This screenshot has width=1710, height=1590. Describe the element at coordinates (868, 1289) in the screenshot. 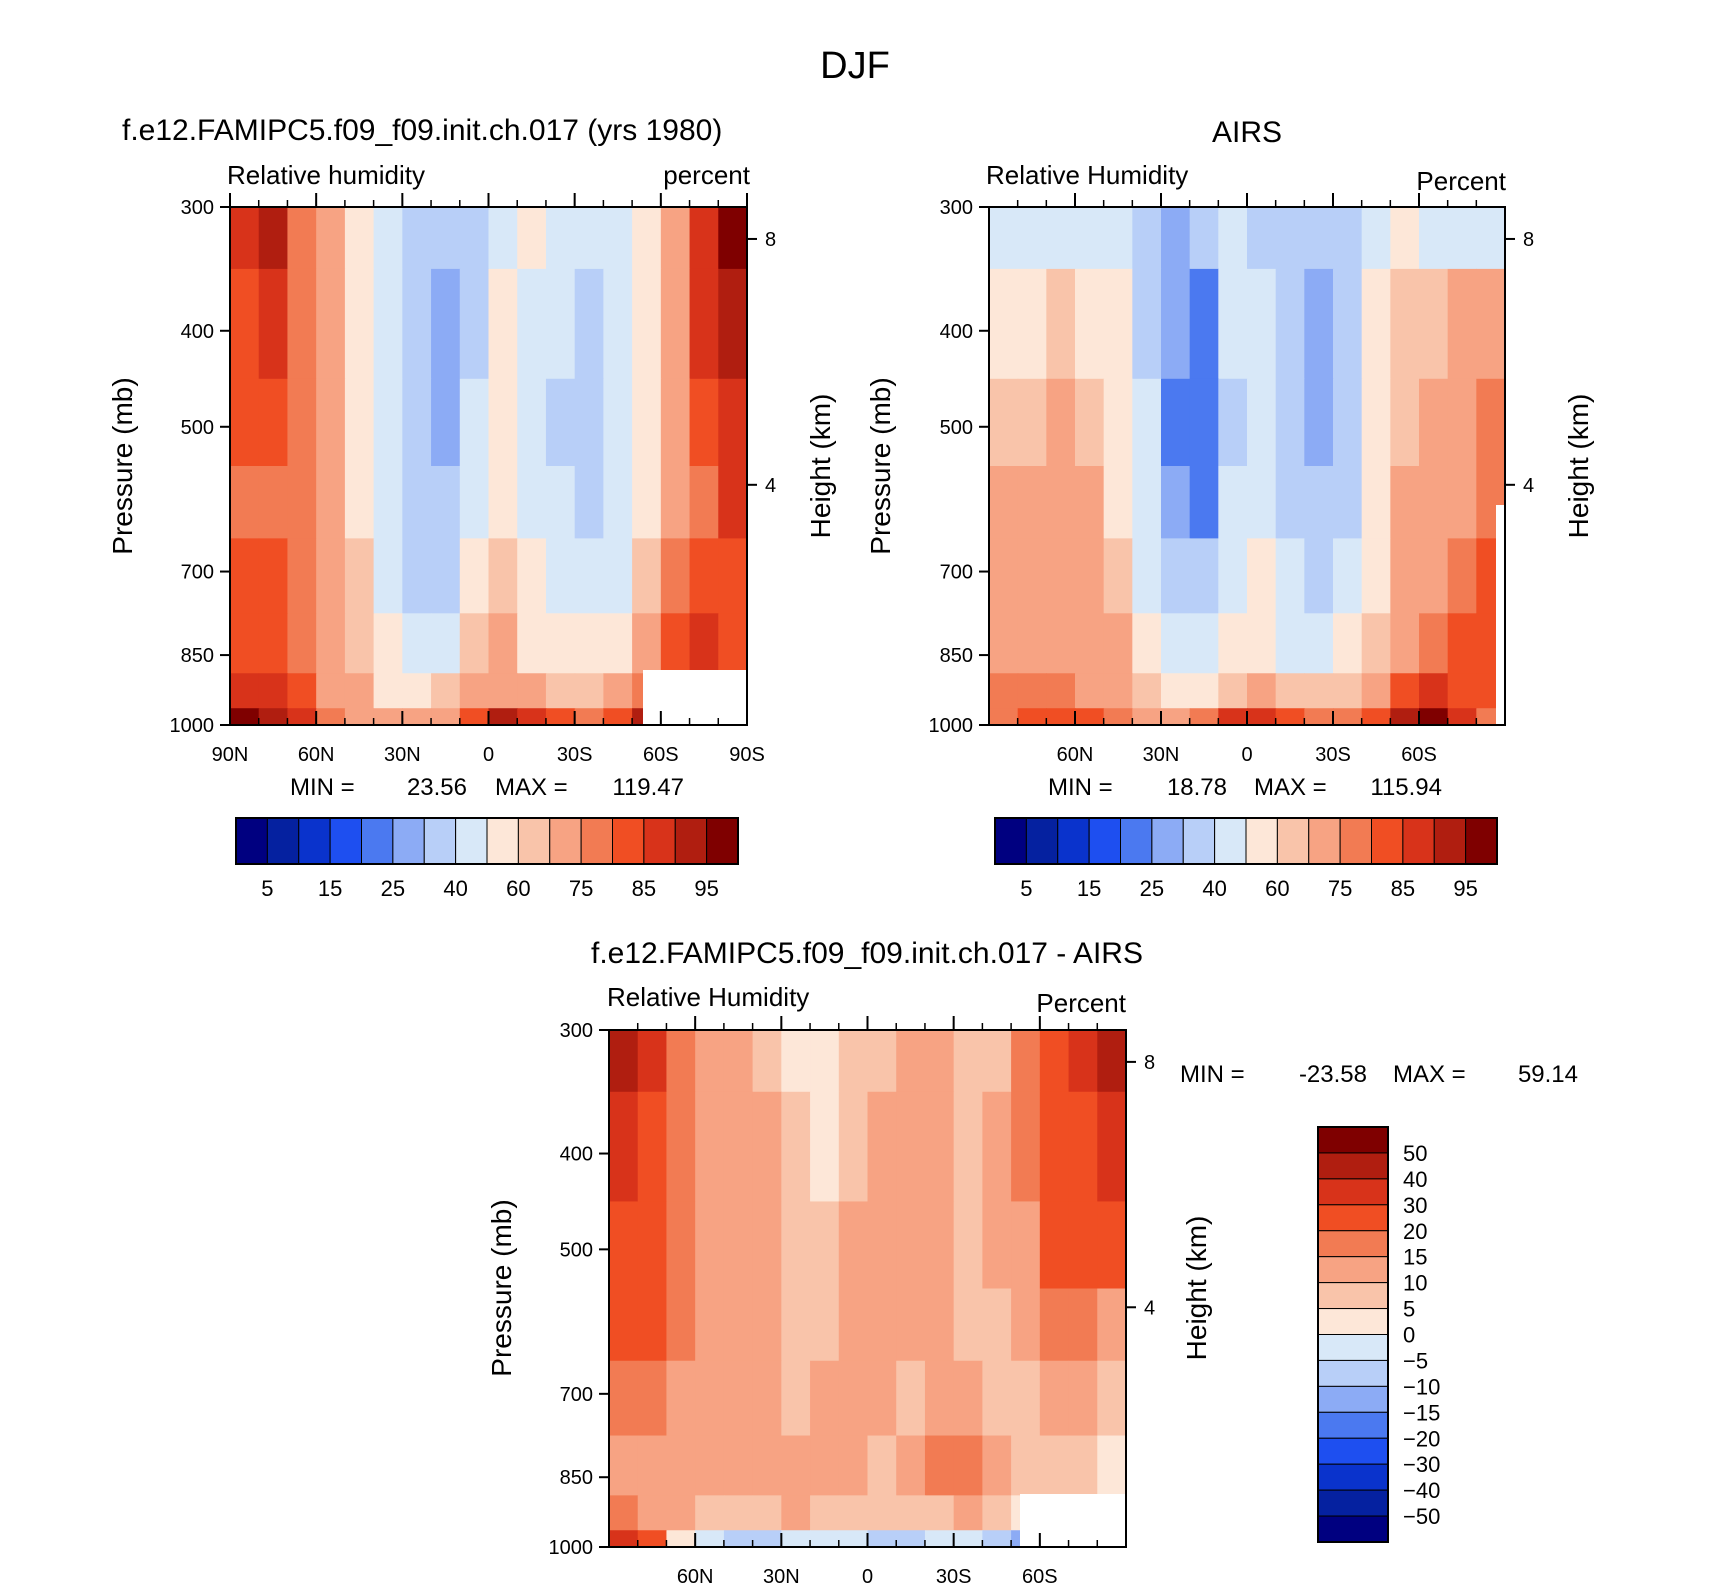

I see `panel-diff-heatmap` at that location.